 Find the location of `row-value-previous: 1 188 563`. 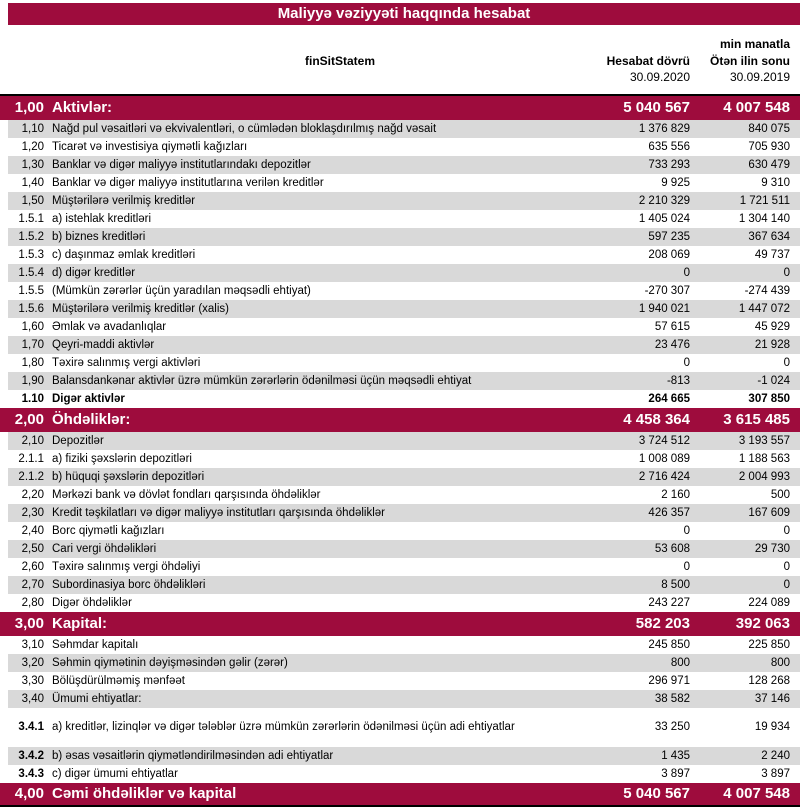

row-value-previous: 1 188 563 is located at coordinates (764, 459).